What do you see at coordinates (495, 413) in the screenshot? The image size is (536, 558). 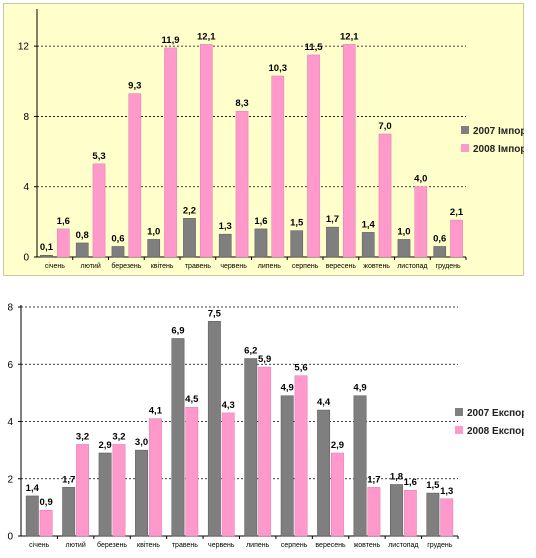 I see `legend-label: 2007 Експорт` at bounding box center [495, 413].